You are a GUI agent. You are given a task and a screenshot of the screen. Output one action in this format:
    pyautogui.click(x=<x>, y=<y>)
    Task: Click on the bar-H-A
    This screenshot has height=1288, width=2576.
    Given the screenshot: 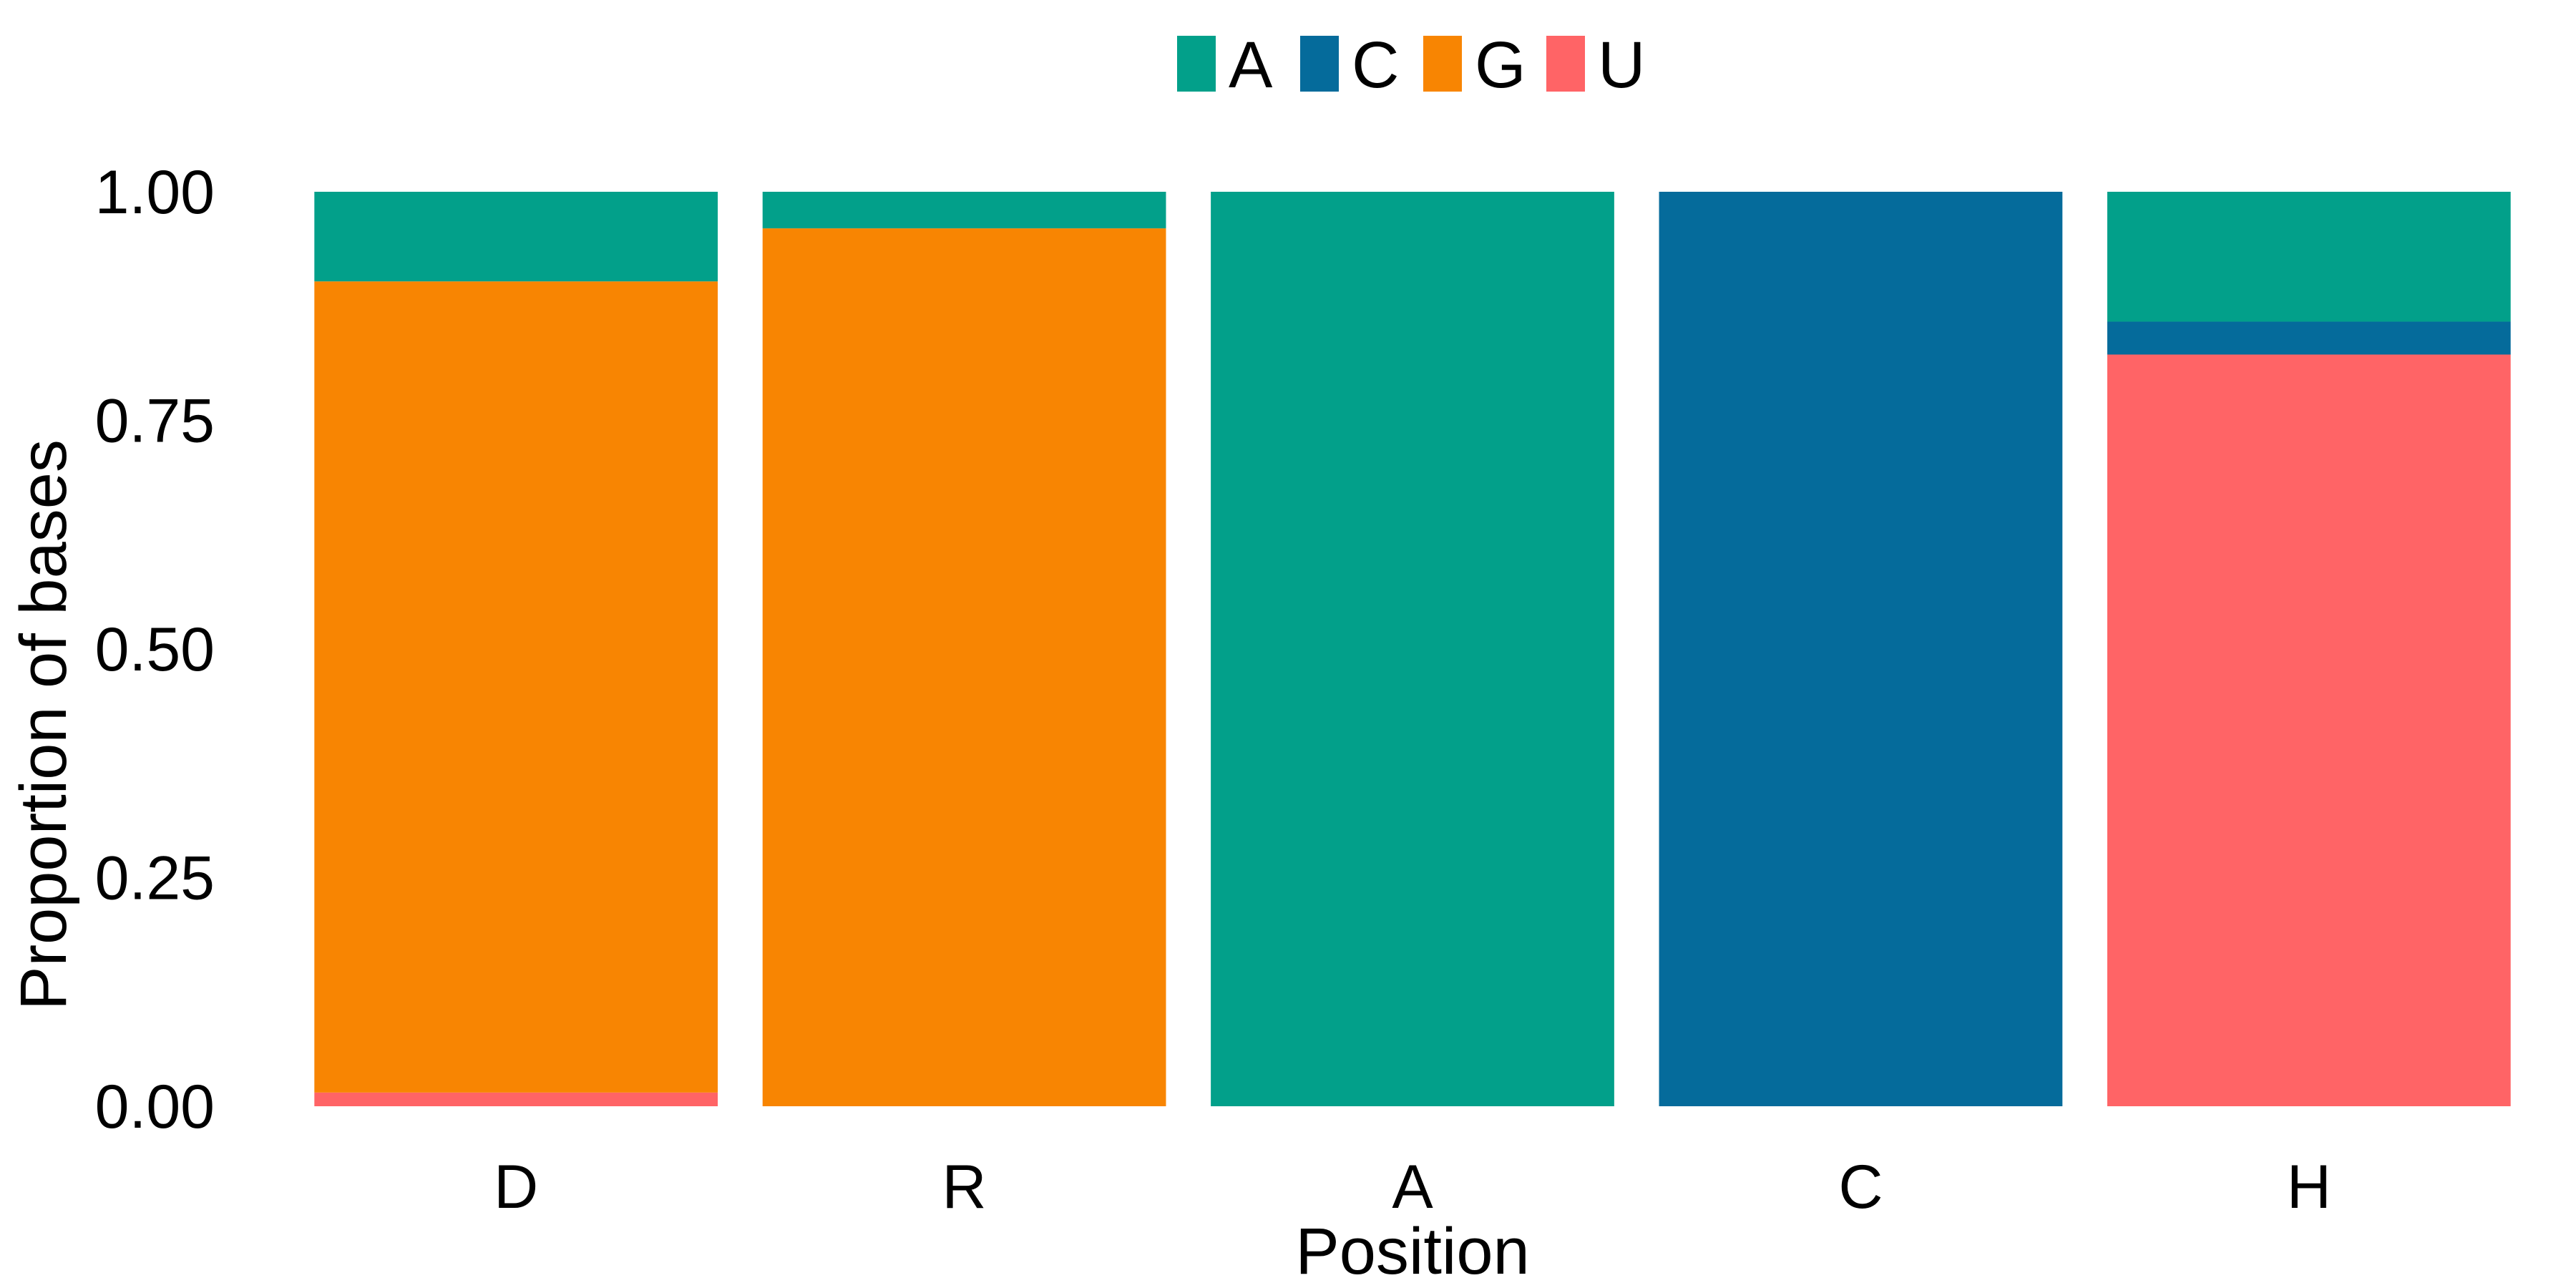 What is the action you would take?
    pyautogui.click(x=2309, y=257)
    